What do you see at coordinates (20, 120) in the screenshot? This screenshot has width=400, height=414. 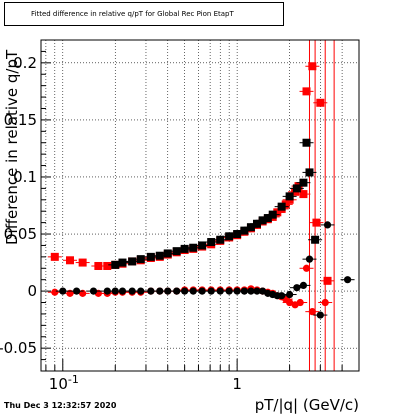 I see `y-tick-label: 0.15` at bounding box center [20, 120].